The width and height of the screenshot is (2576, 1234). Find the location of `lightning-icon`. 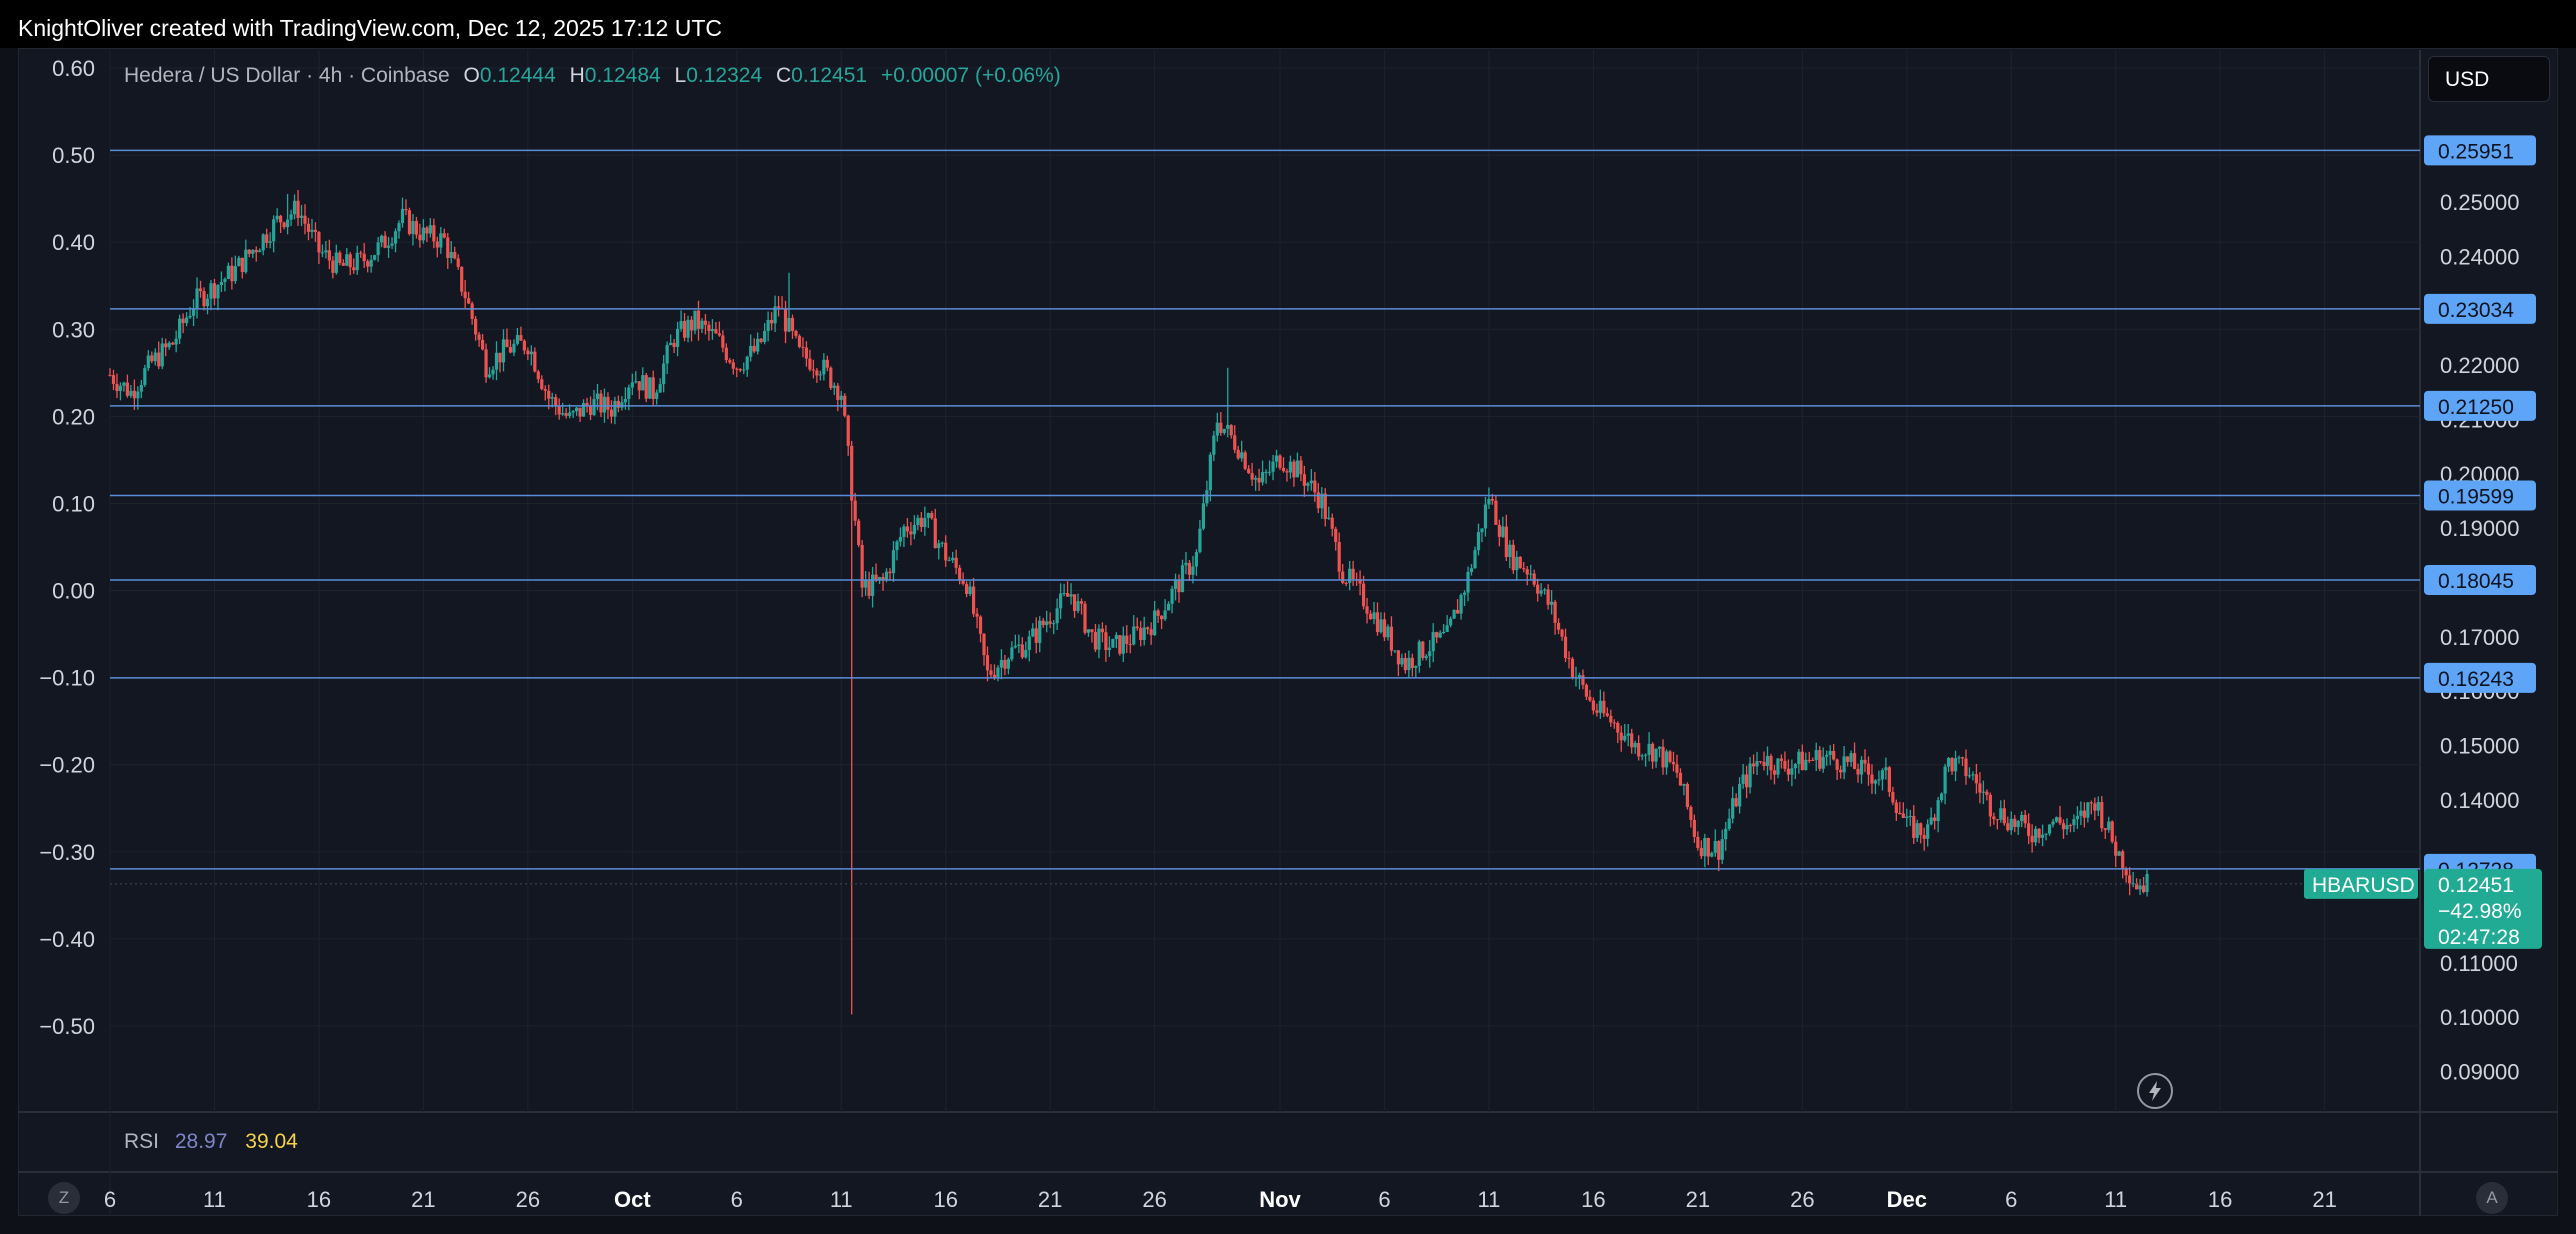

lightning-icon is located at coordinates (2155, 1091).